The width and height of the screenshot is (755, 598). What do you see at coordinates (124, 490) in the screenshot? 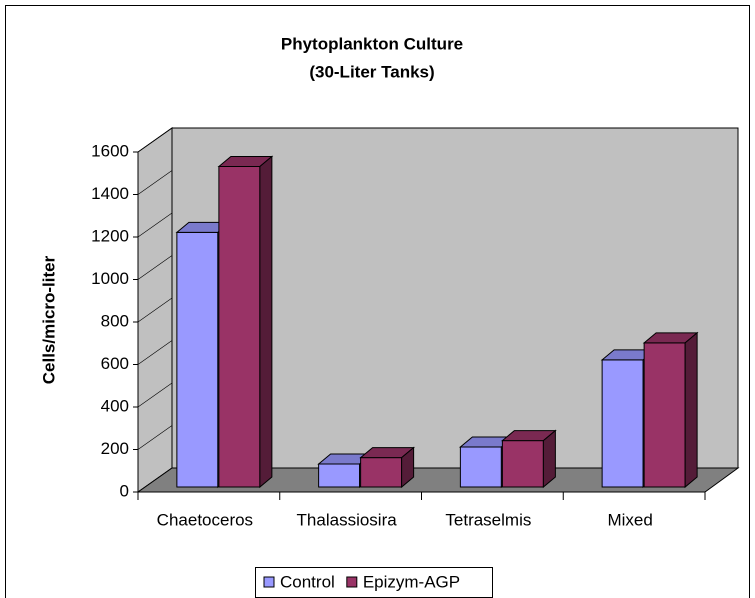
I see `y-tick-label: 0` at bounding box center [124, 490].